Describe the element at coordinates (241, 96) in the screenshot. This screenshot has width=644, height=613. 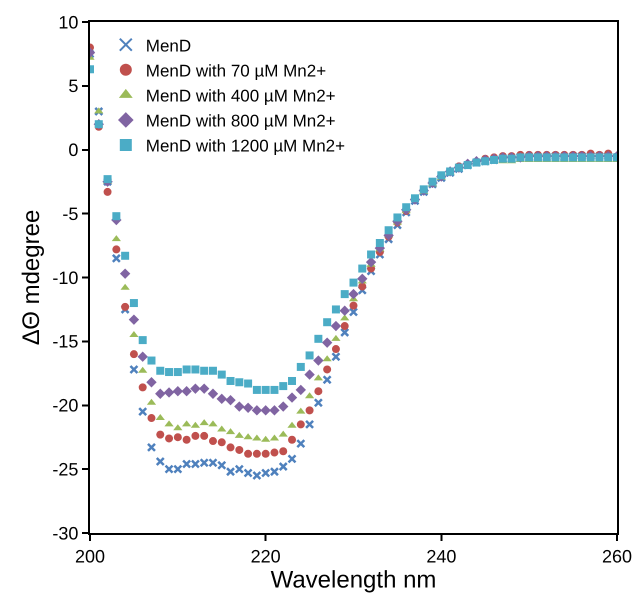
I see `legend-label: MenD with 400 µM Mn2+` at that location.